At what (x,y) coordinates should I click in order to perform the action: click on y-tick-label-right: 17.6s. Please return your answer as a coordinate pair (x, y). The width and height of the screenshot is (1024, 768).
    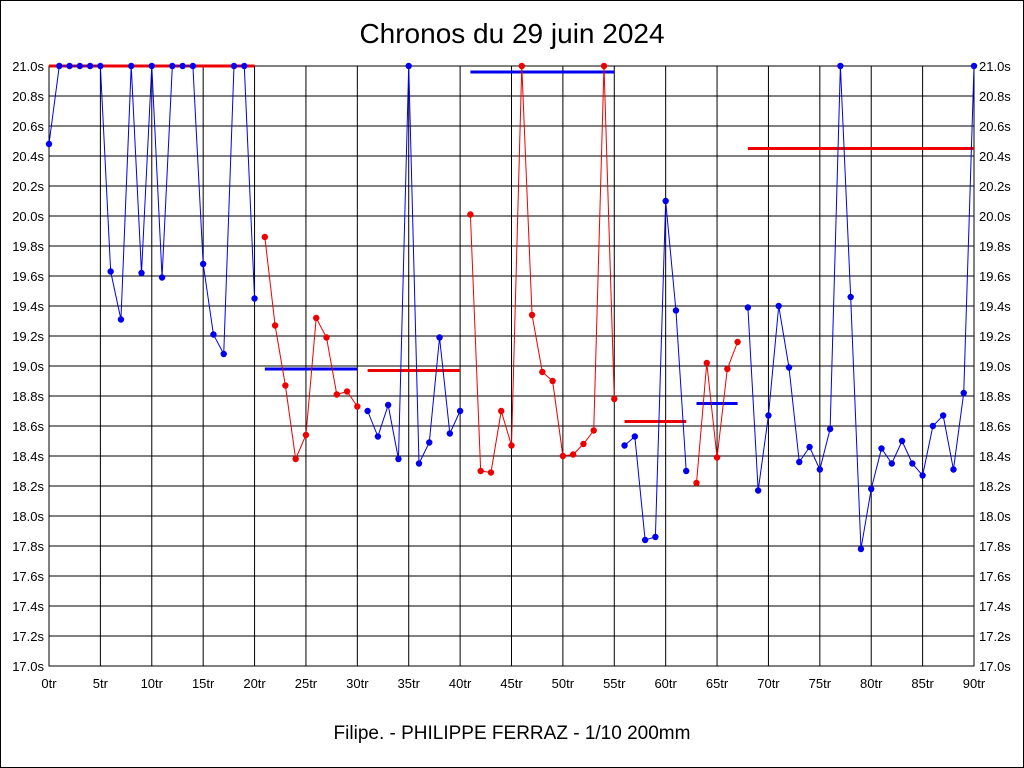
    Looking at the image, I should click on (995, 576).